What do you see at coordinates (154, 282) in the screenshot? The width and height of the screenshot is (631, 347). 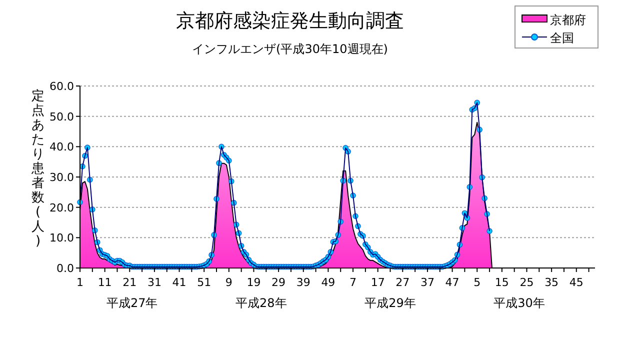 I see `x-tick-label: 31` at bounding box center [154, 282].